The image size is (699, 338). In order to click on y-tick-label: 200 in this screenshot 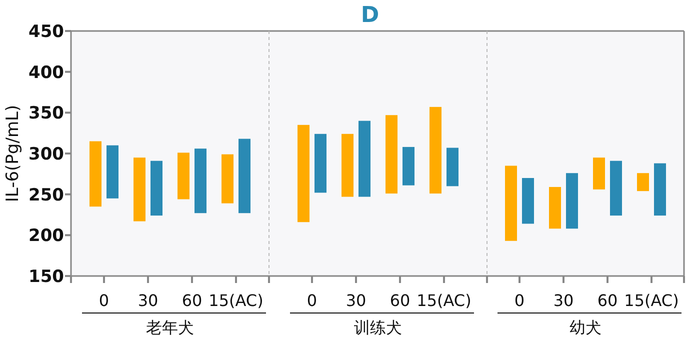, I will do `click(46, 236)`.